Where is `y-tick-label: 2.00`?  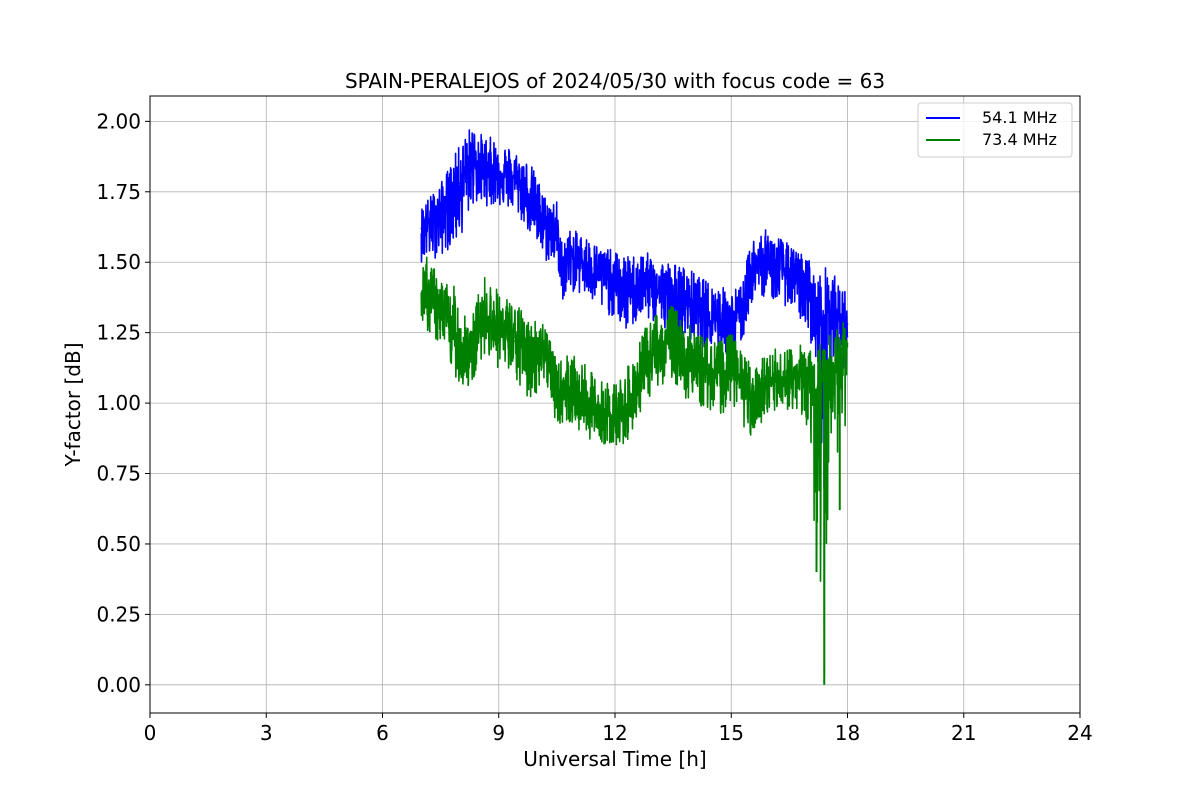
y-tick-label: 2.00 is located at coordinates (118, 121).